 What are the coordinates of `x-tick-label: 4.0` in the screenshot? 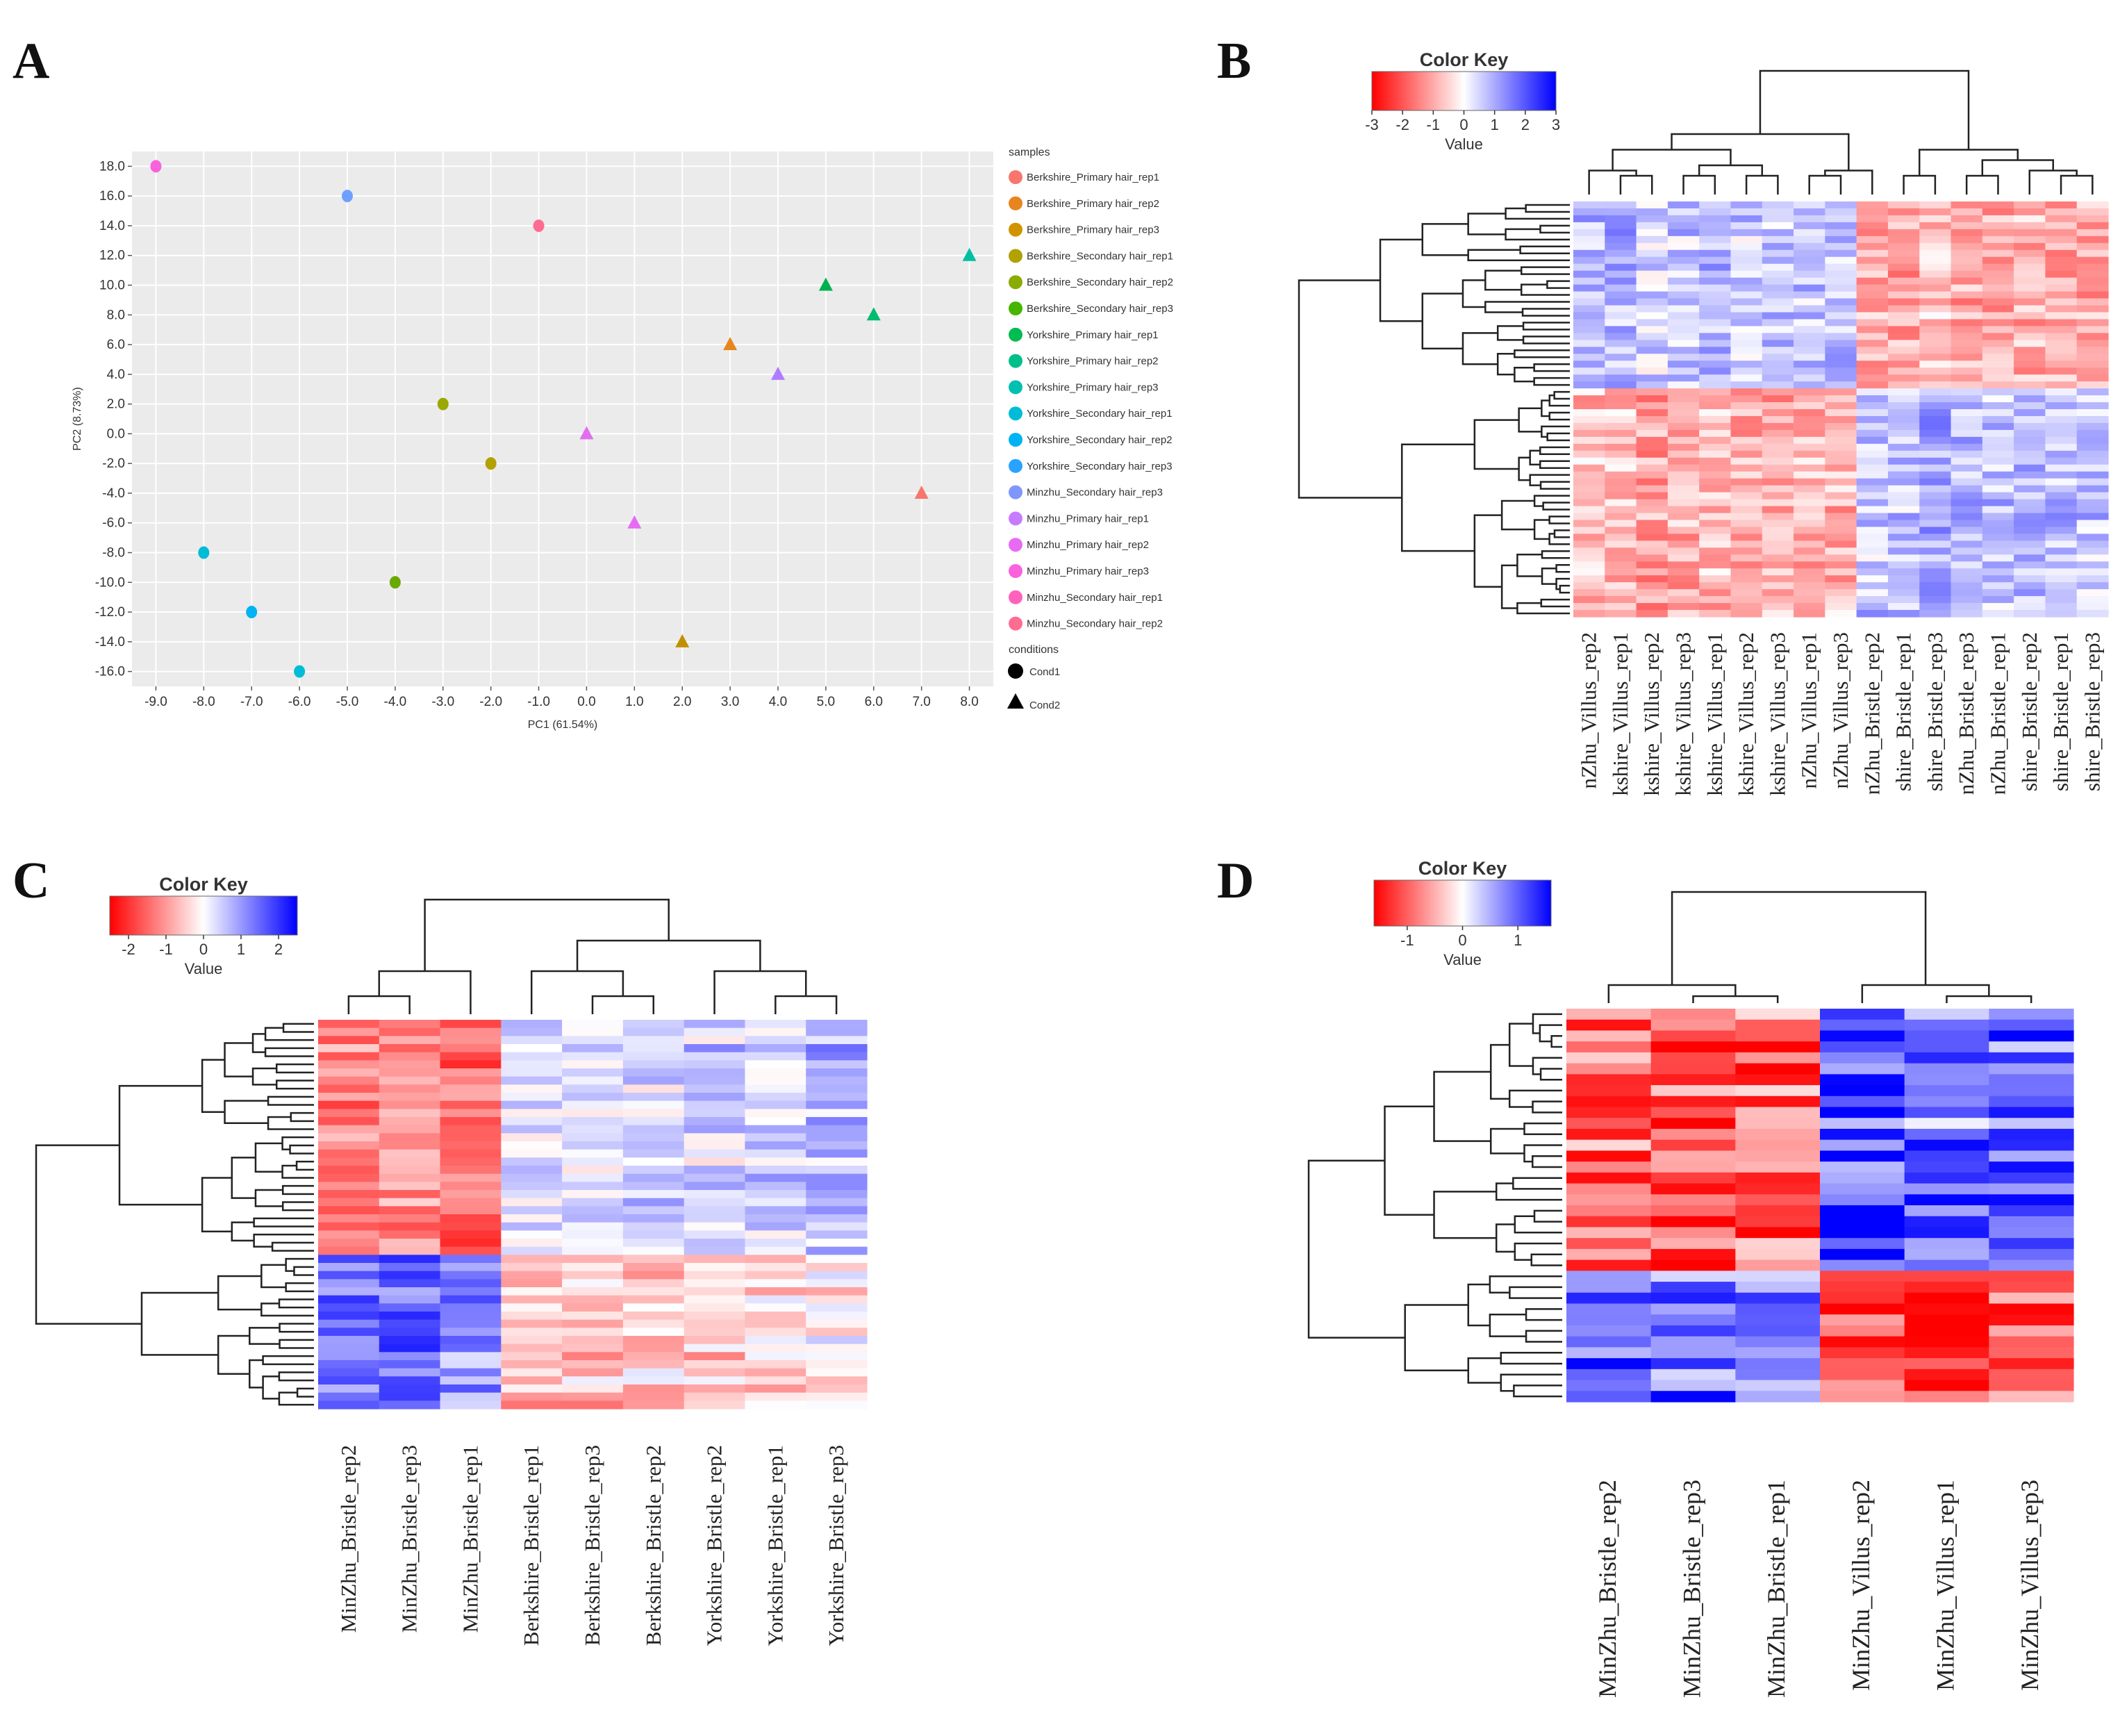 It's located at (778, 702).